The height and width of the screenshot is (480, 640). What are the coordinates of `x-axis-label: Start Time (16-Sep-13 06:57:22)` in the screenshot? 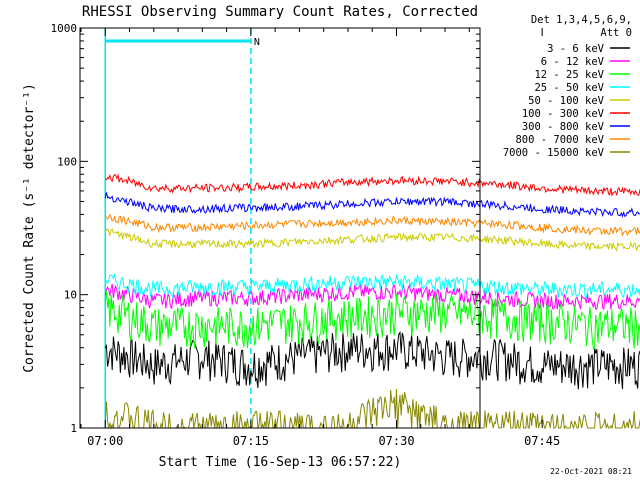 It's located at (280, 462).